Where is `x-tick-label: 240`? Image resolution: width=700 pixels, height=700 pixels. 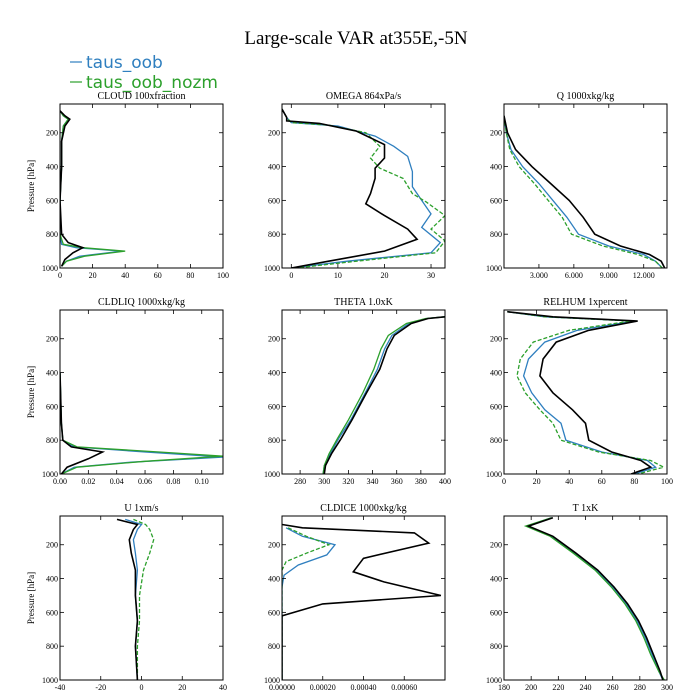
x-tick-label: 240 is located at coordinates (586, 687).